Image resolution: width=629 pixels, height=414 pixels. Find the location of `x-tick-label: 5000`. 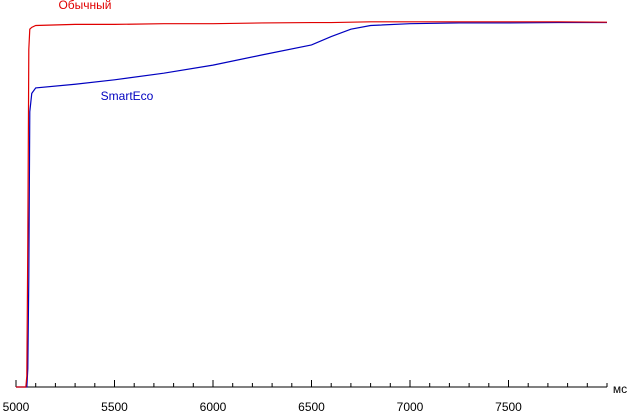

x-tick-label: 5000 is located at coordinates (16, 407).